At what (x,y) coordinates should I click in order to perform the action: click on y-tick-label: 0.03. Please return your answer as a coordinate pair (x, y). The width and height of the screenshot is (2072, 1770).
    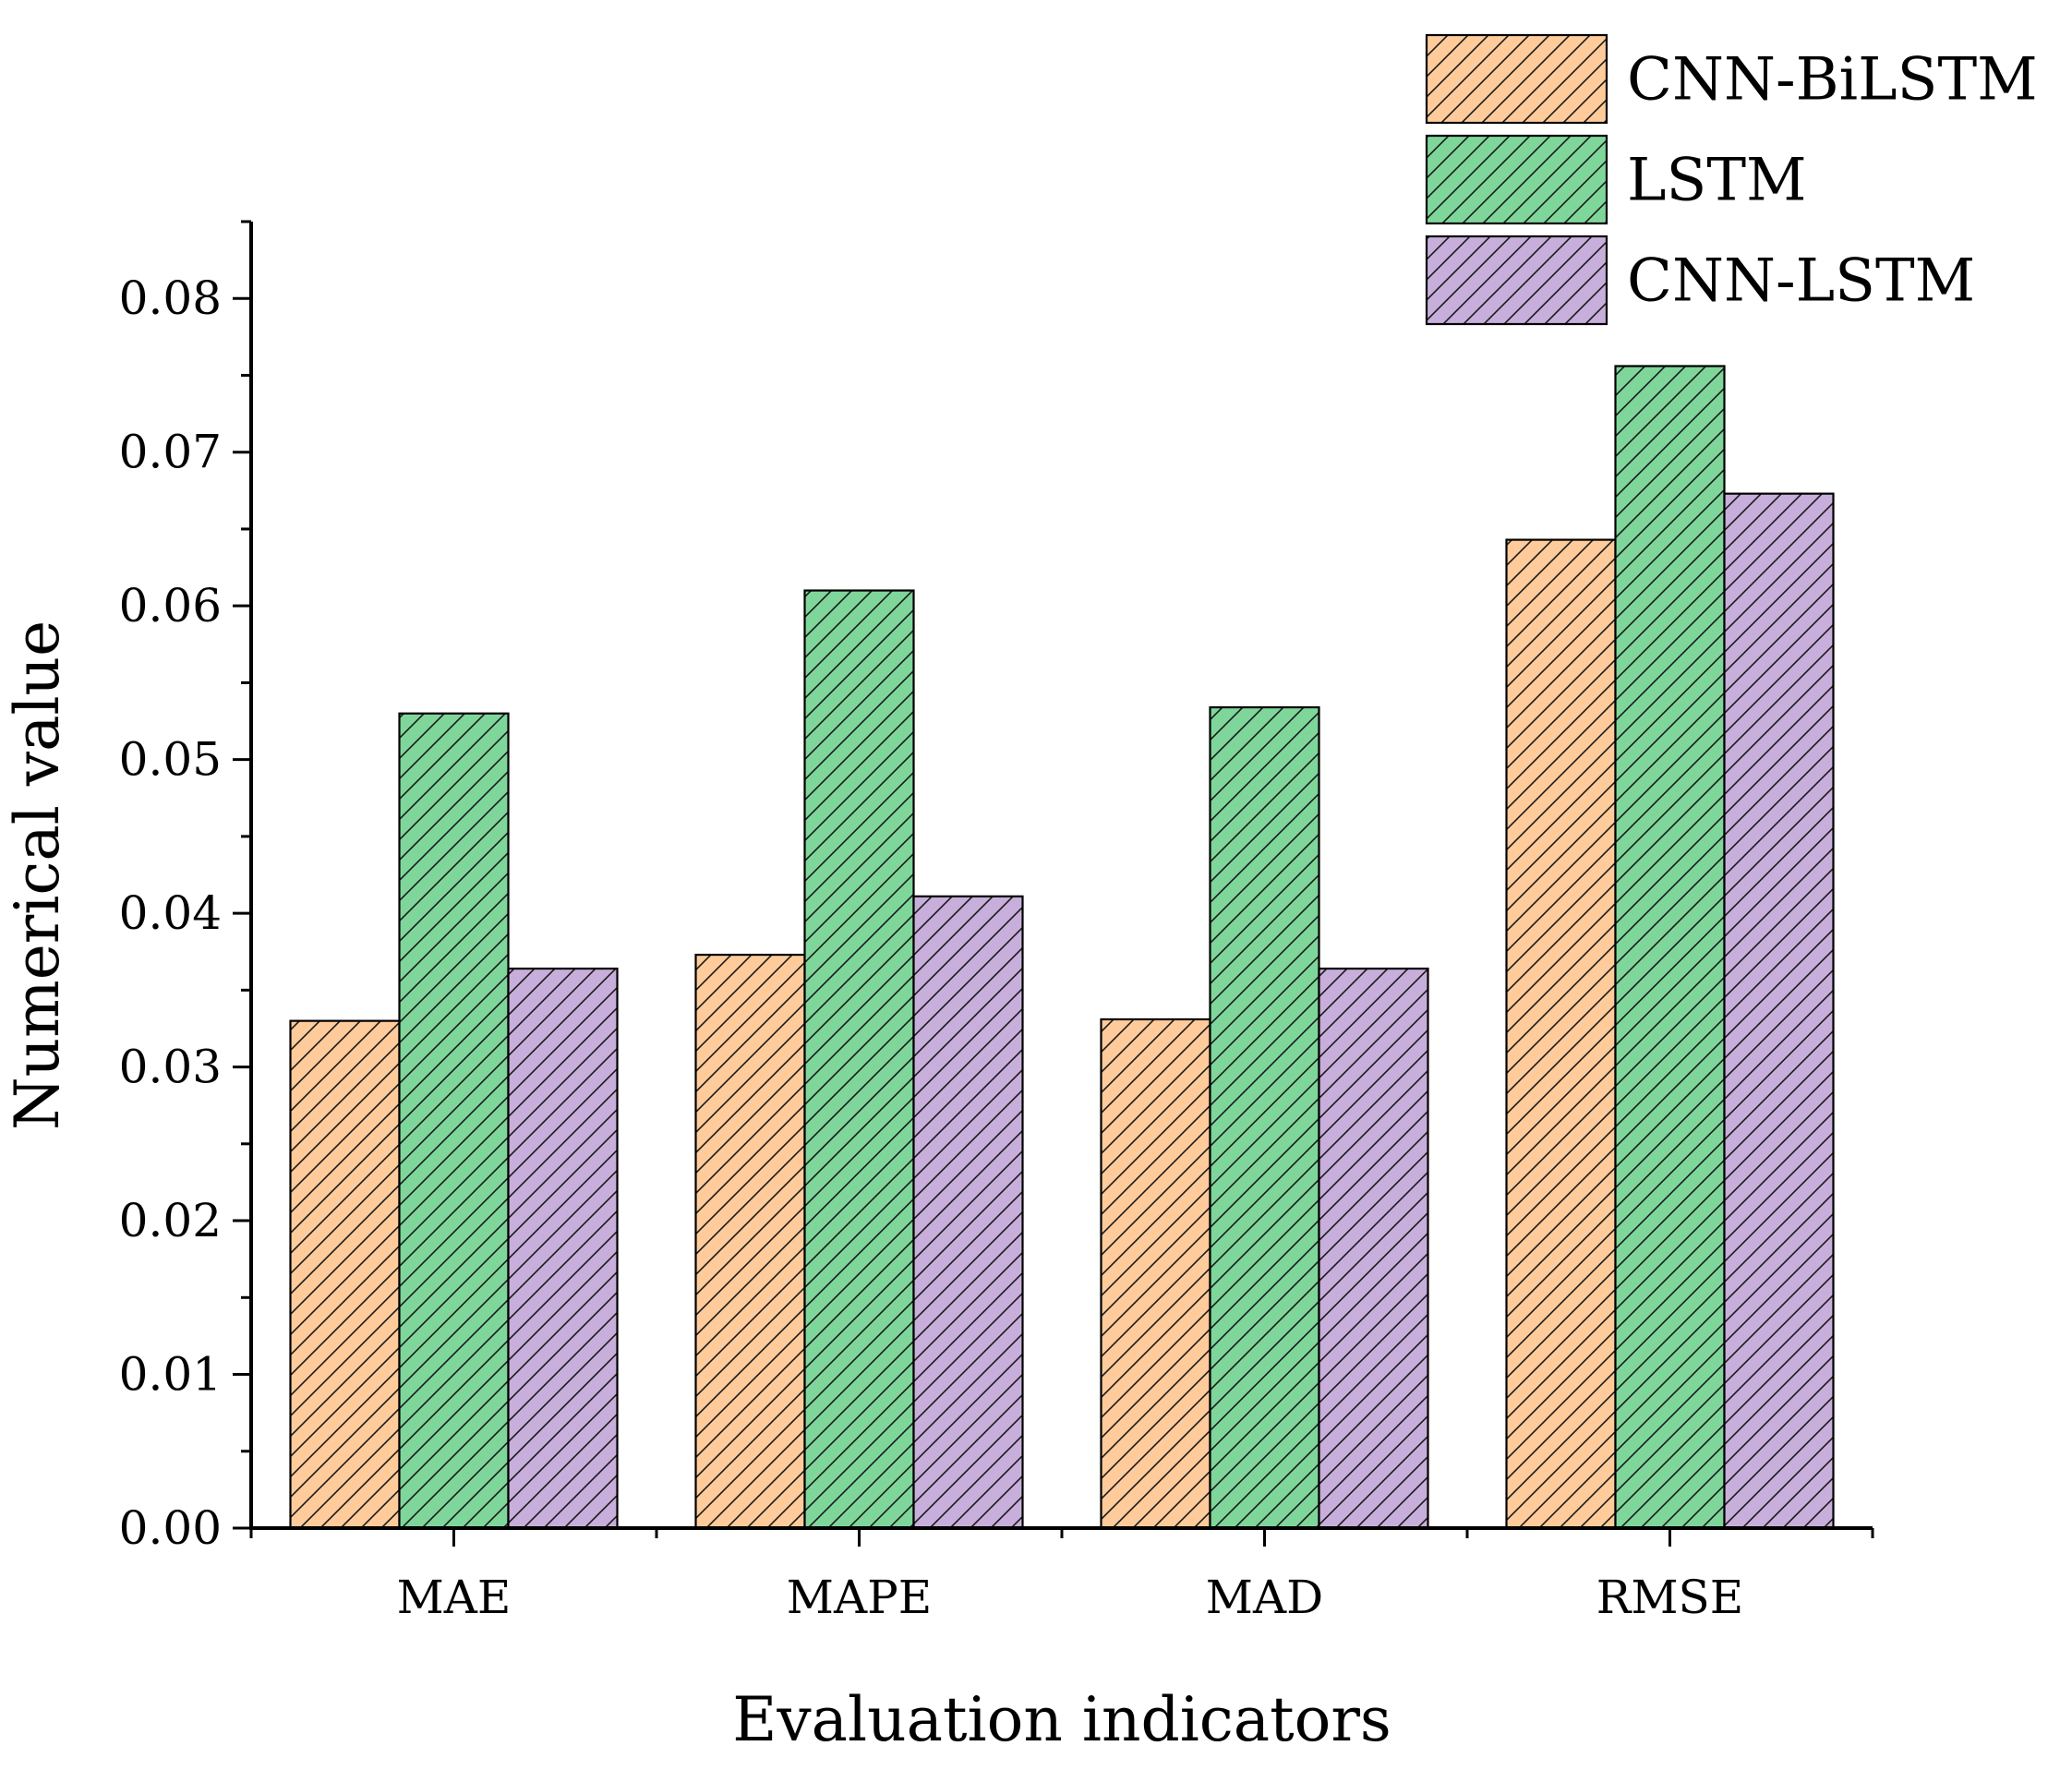
    Looking at the image, I should click on (170, 1067).